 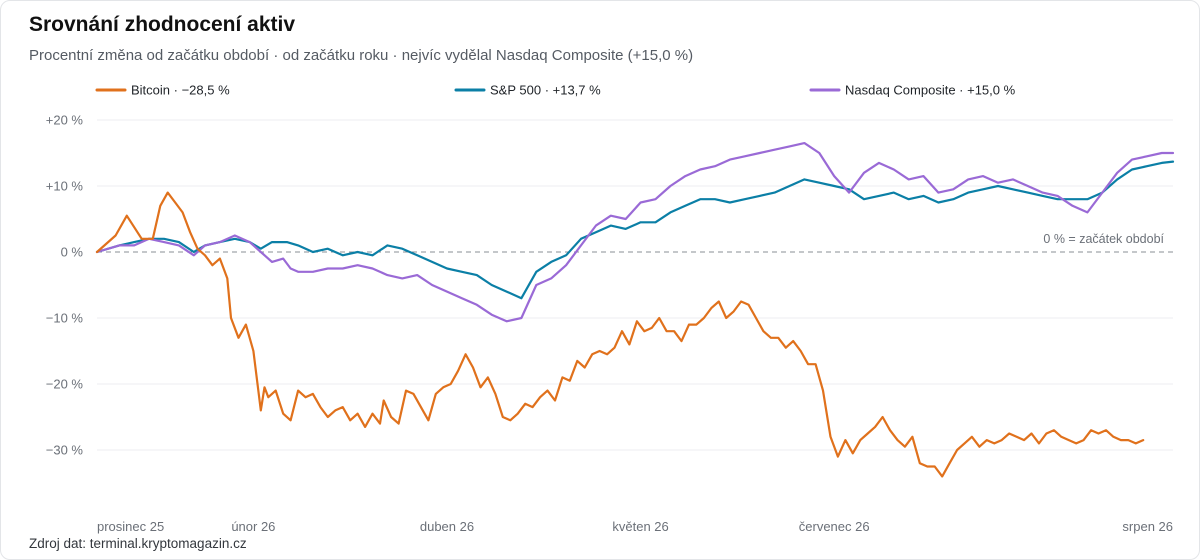 What do you see at coordinates (834, 526) in the screenshot?
I see `x-tick-label: červenec 26` at bounding box center [834, 526].